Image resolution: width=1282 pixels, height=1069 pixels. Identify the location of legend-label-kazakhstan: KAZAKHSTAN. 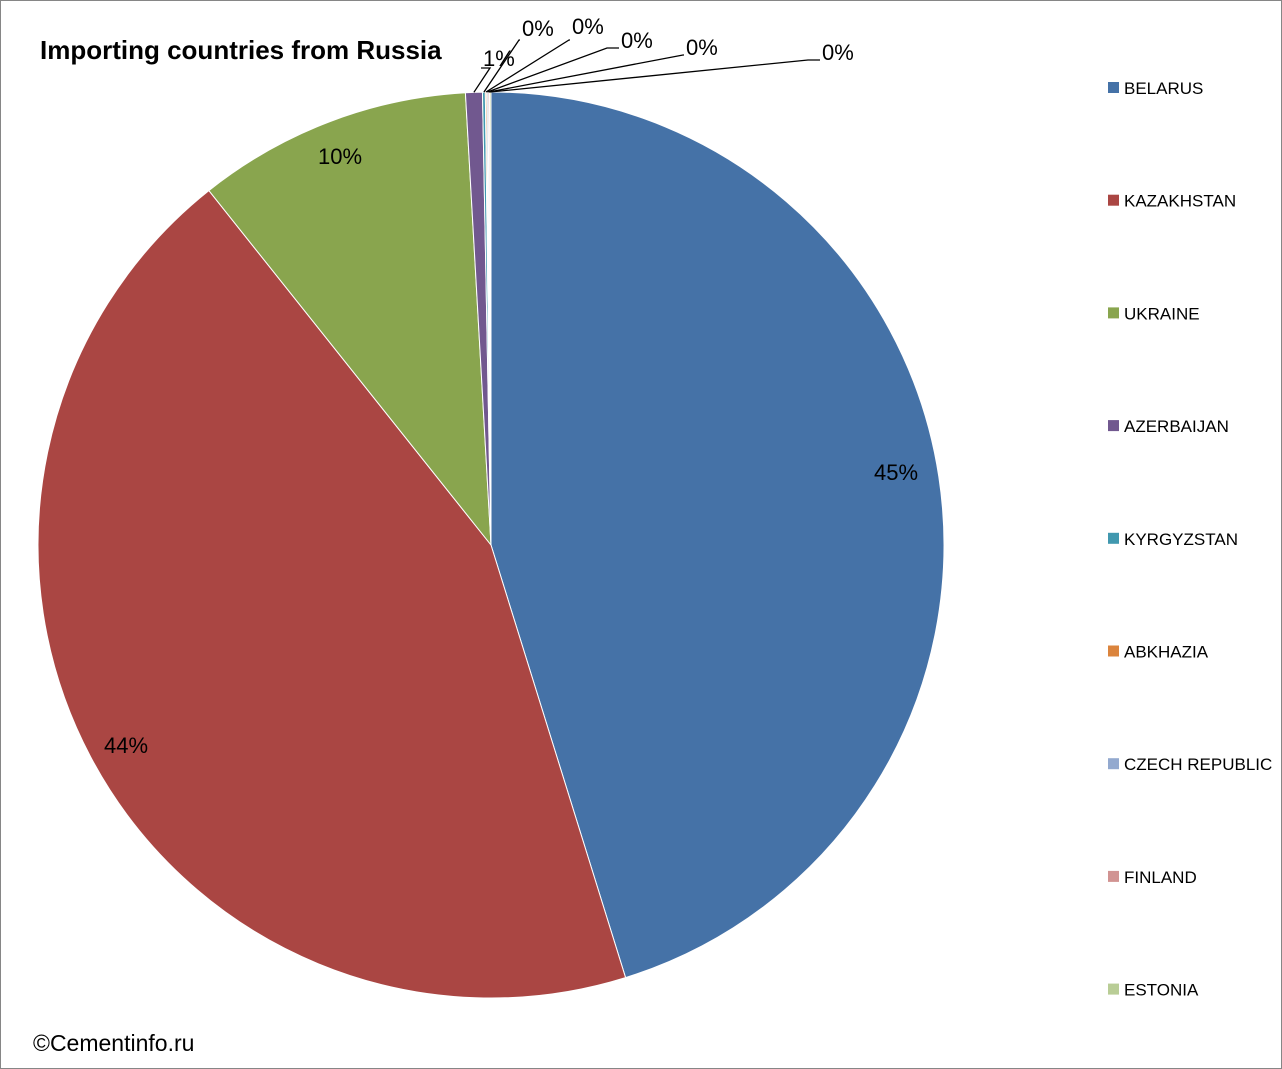
(1180, 201).